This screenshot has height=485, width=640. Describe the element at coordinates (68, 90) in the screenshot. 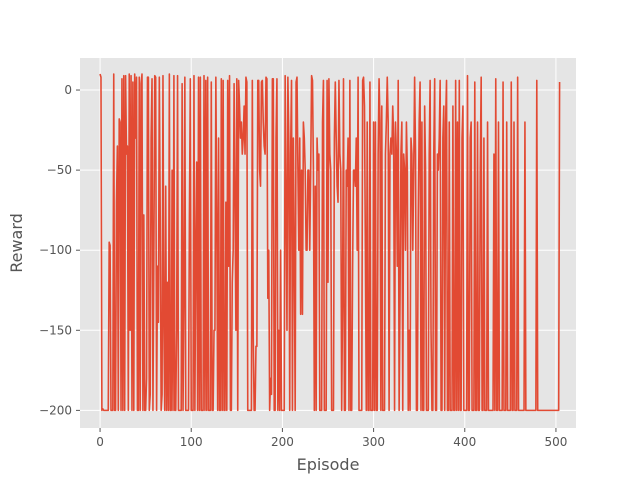

I see `y-tick-label: 0` at that location.